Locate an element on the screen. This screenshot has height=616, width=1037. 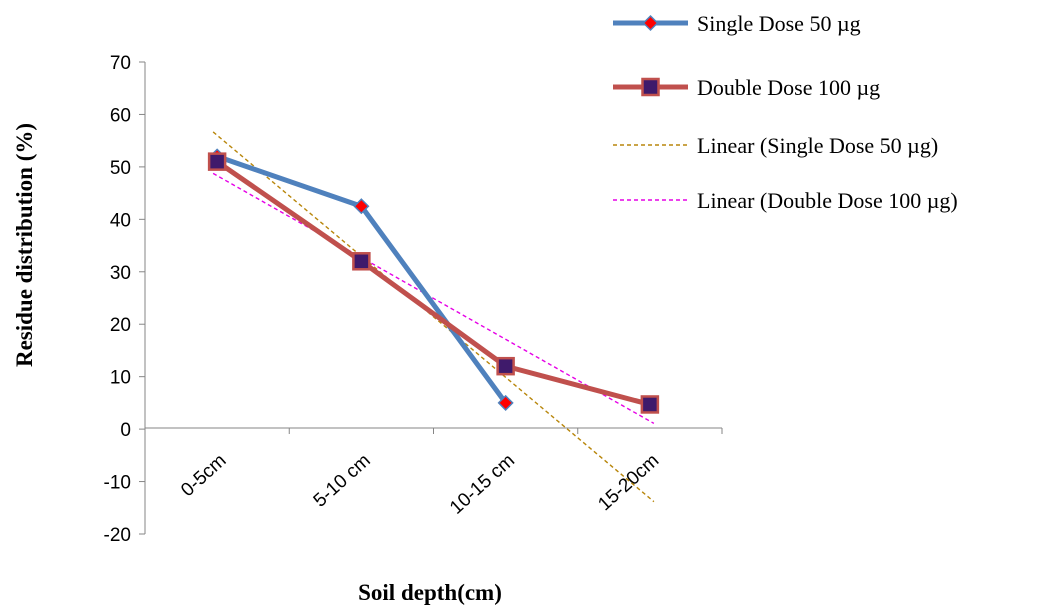
legend-label: Double Dose 100 µg is located at coordinates (788, 87).